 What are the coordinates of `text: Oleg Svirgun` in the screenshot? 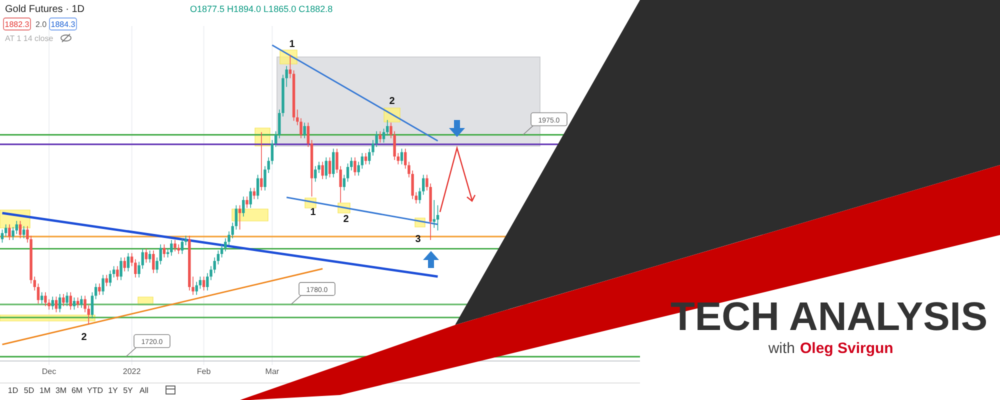 It's located at (847, 348).